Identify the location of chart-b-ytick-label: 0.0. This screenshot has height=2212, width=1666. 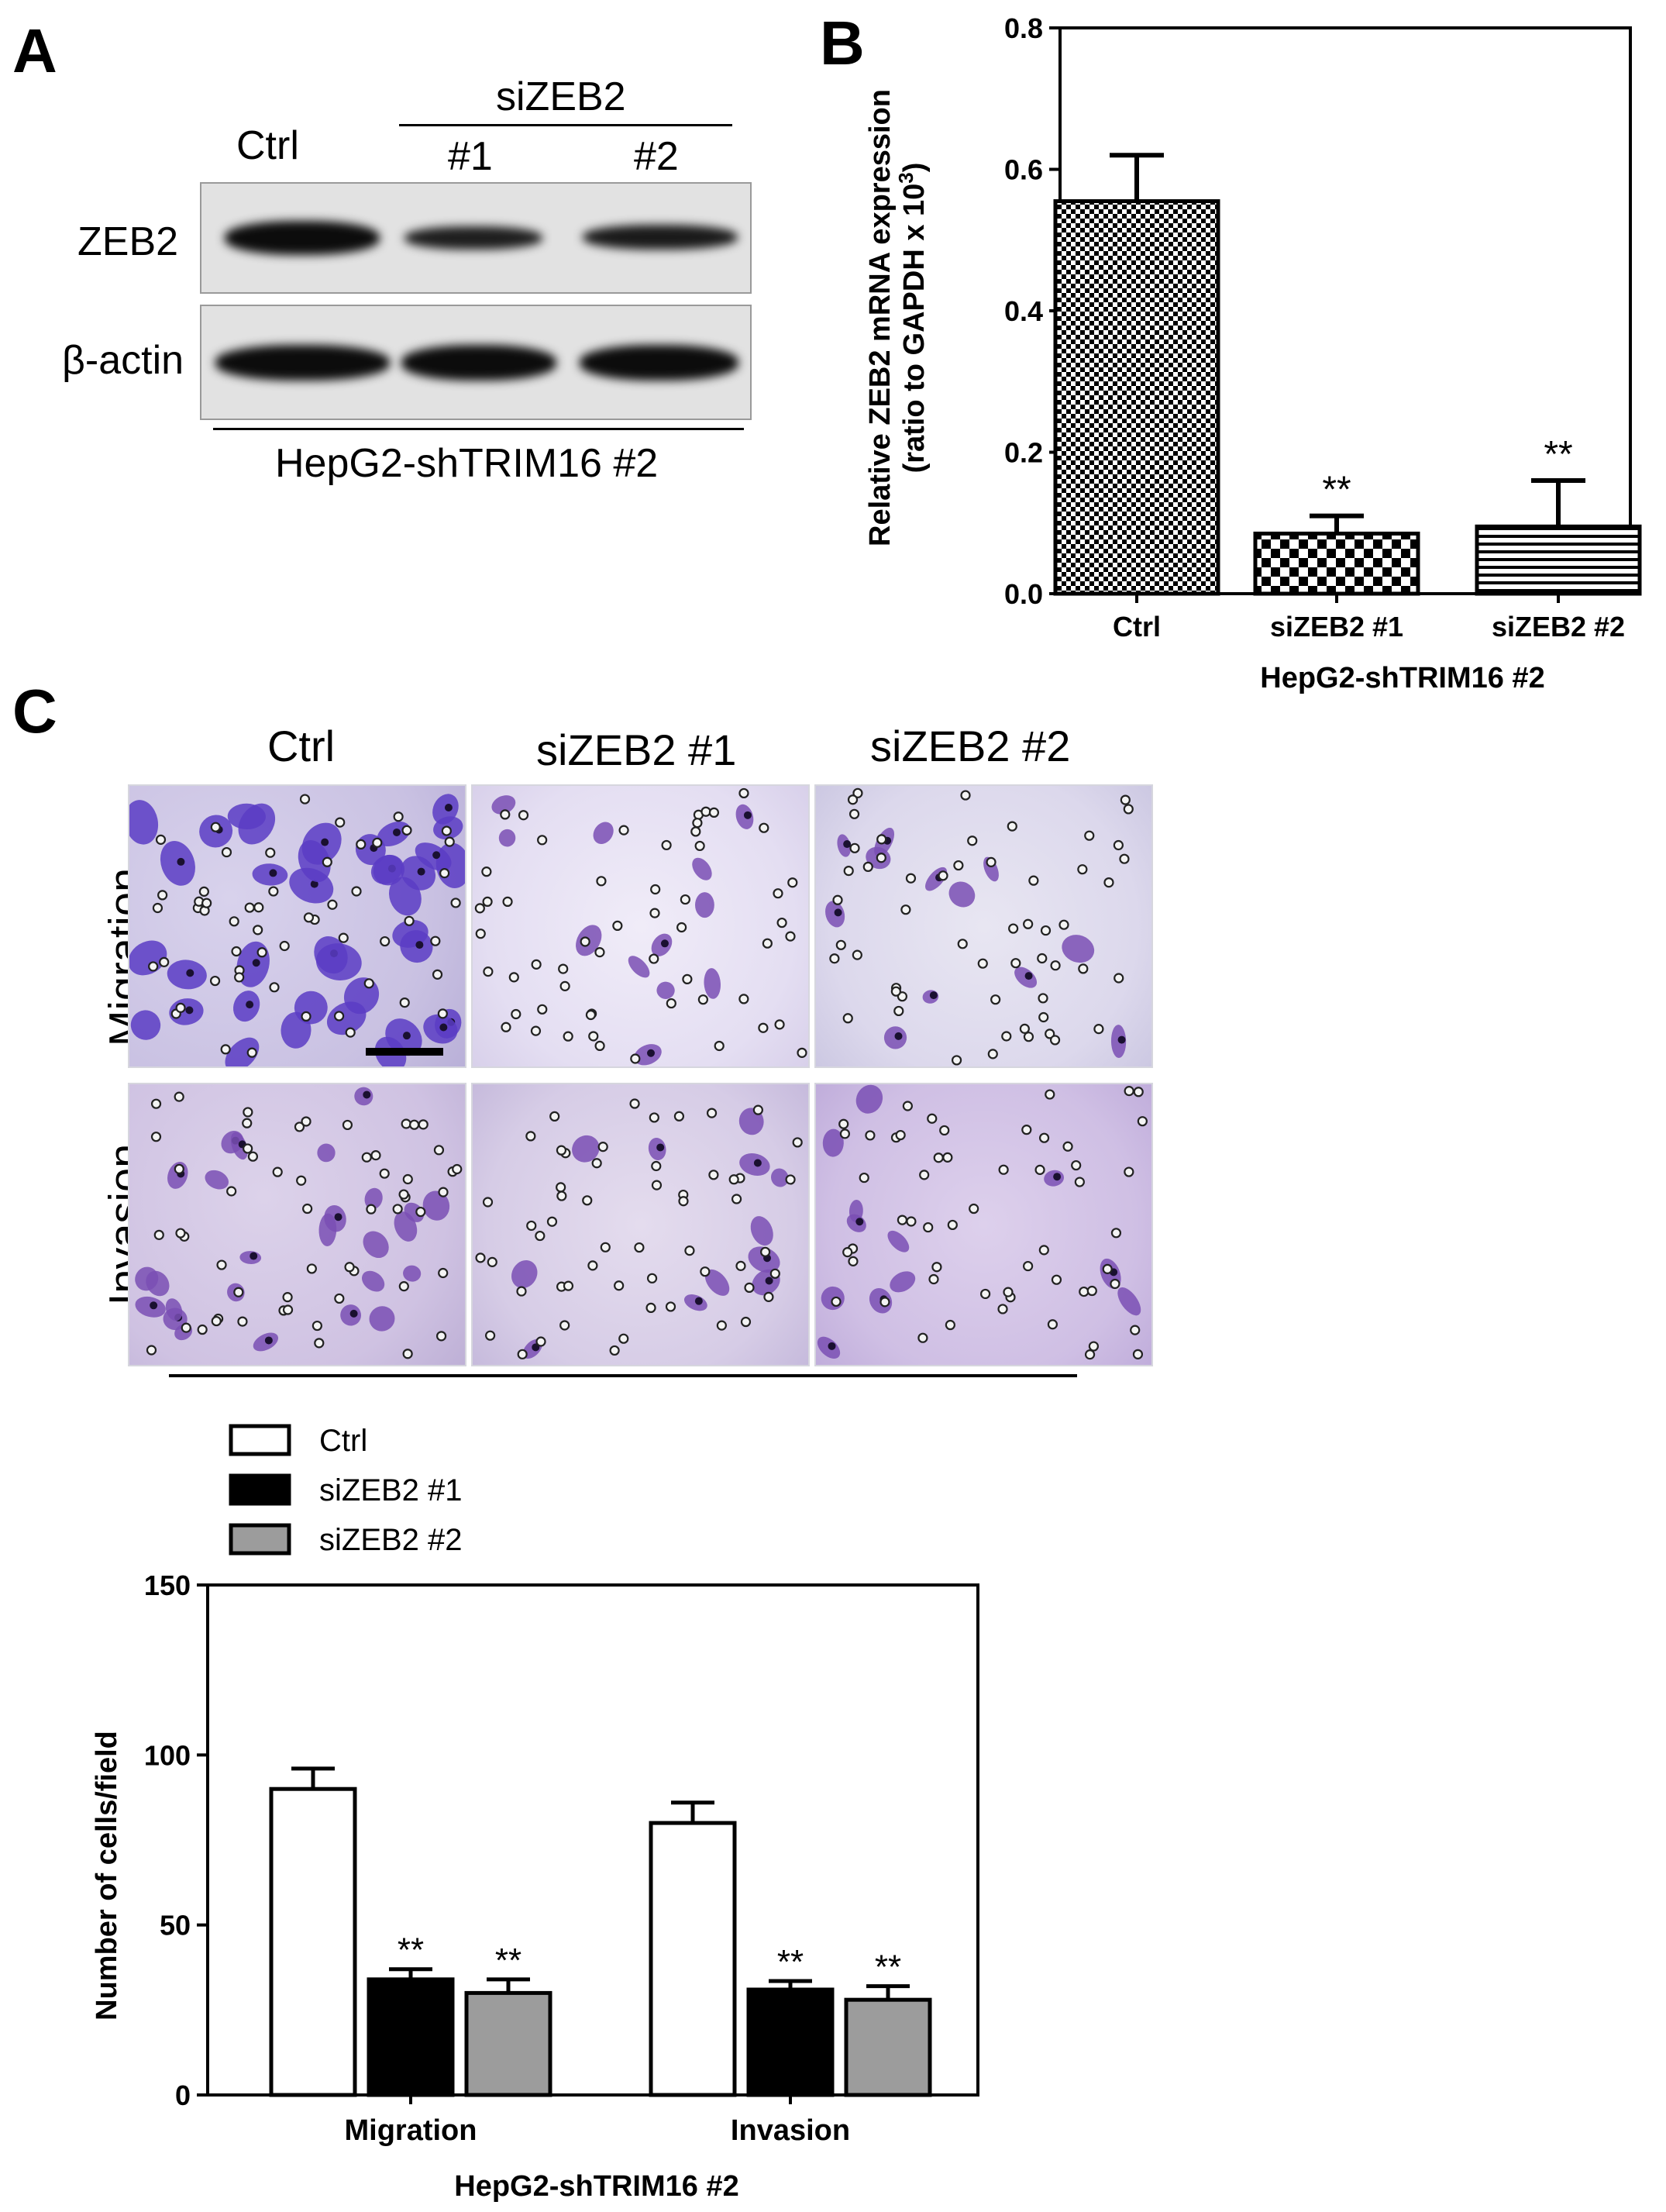
(1023, 594).